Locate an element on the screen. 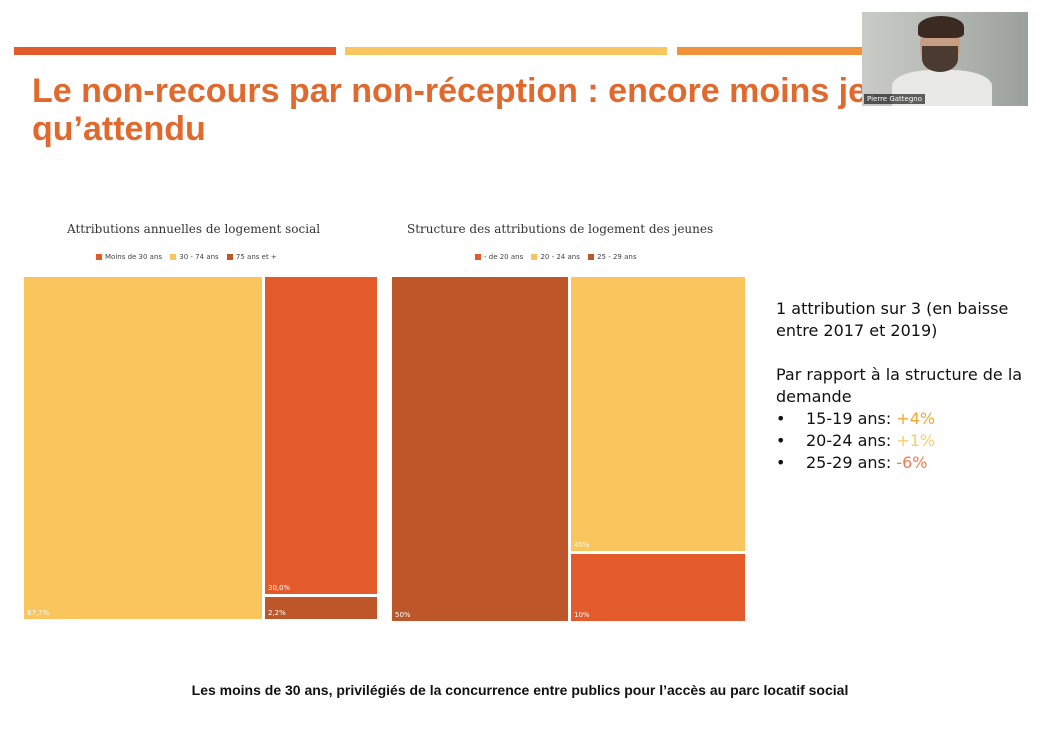  treemap-tile: 10% is located at coordinates (658, 587).